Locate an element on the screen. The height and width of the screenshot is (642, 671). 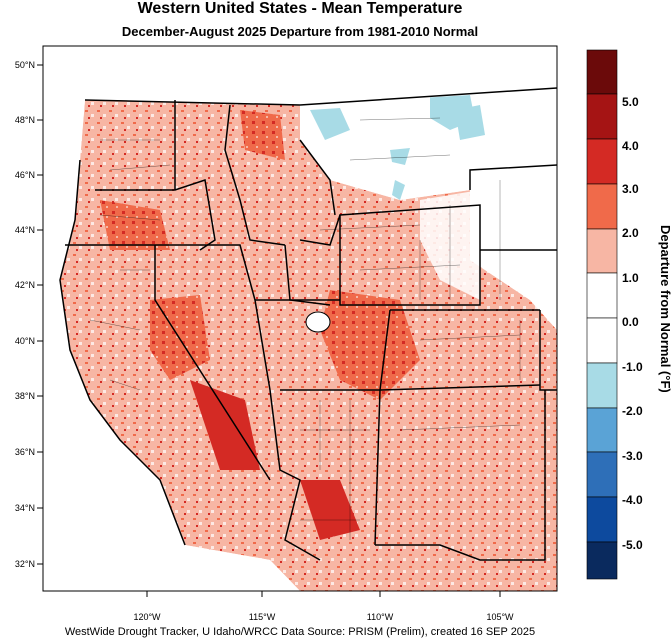
longitude-axis: 120°W 115°W 110°W 105°W is located at coordinates (323, 606).